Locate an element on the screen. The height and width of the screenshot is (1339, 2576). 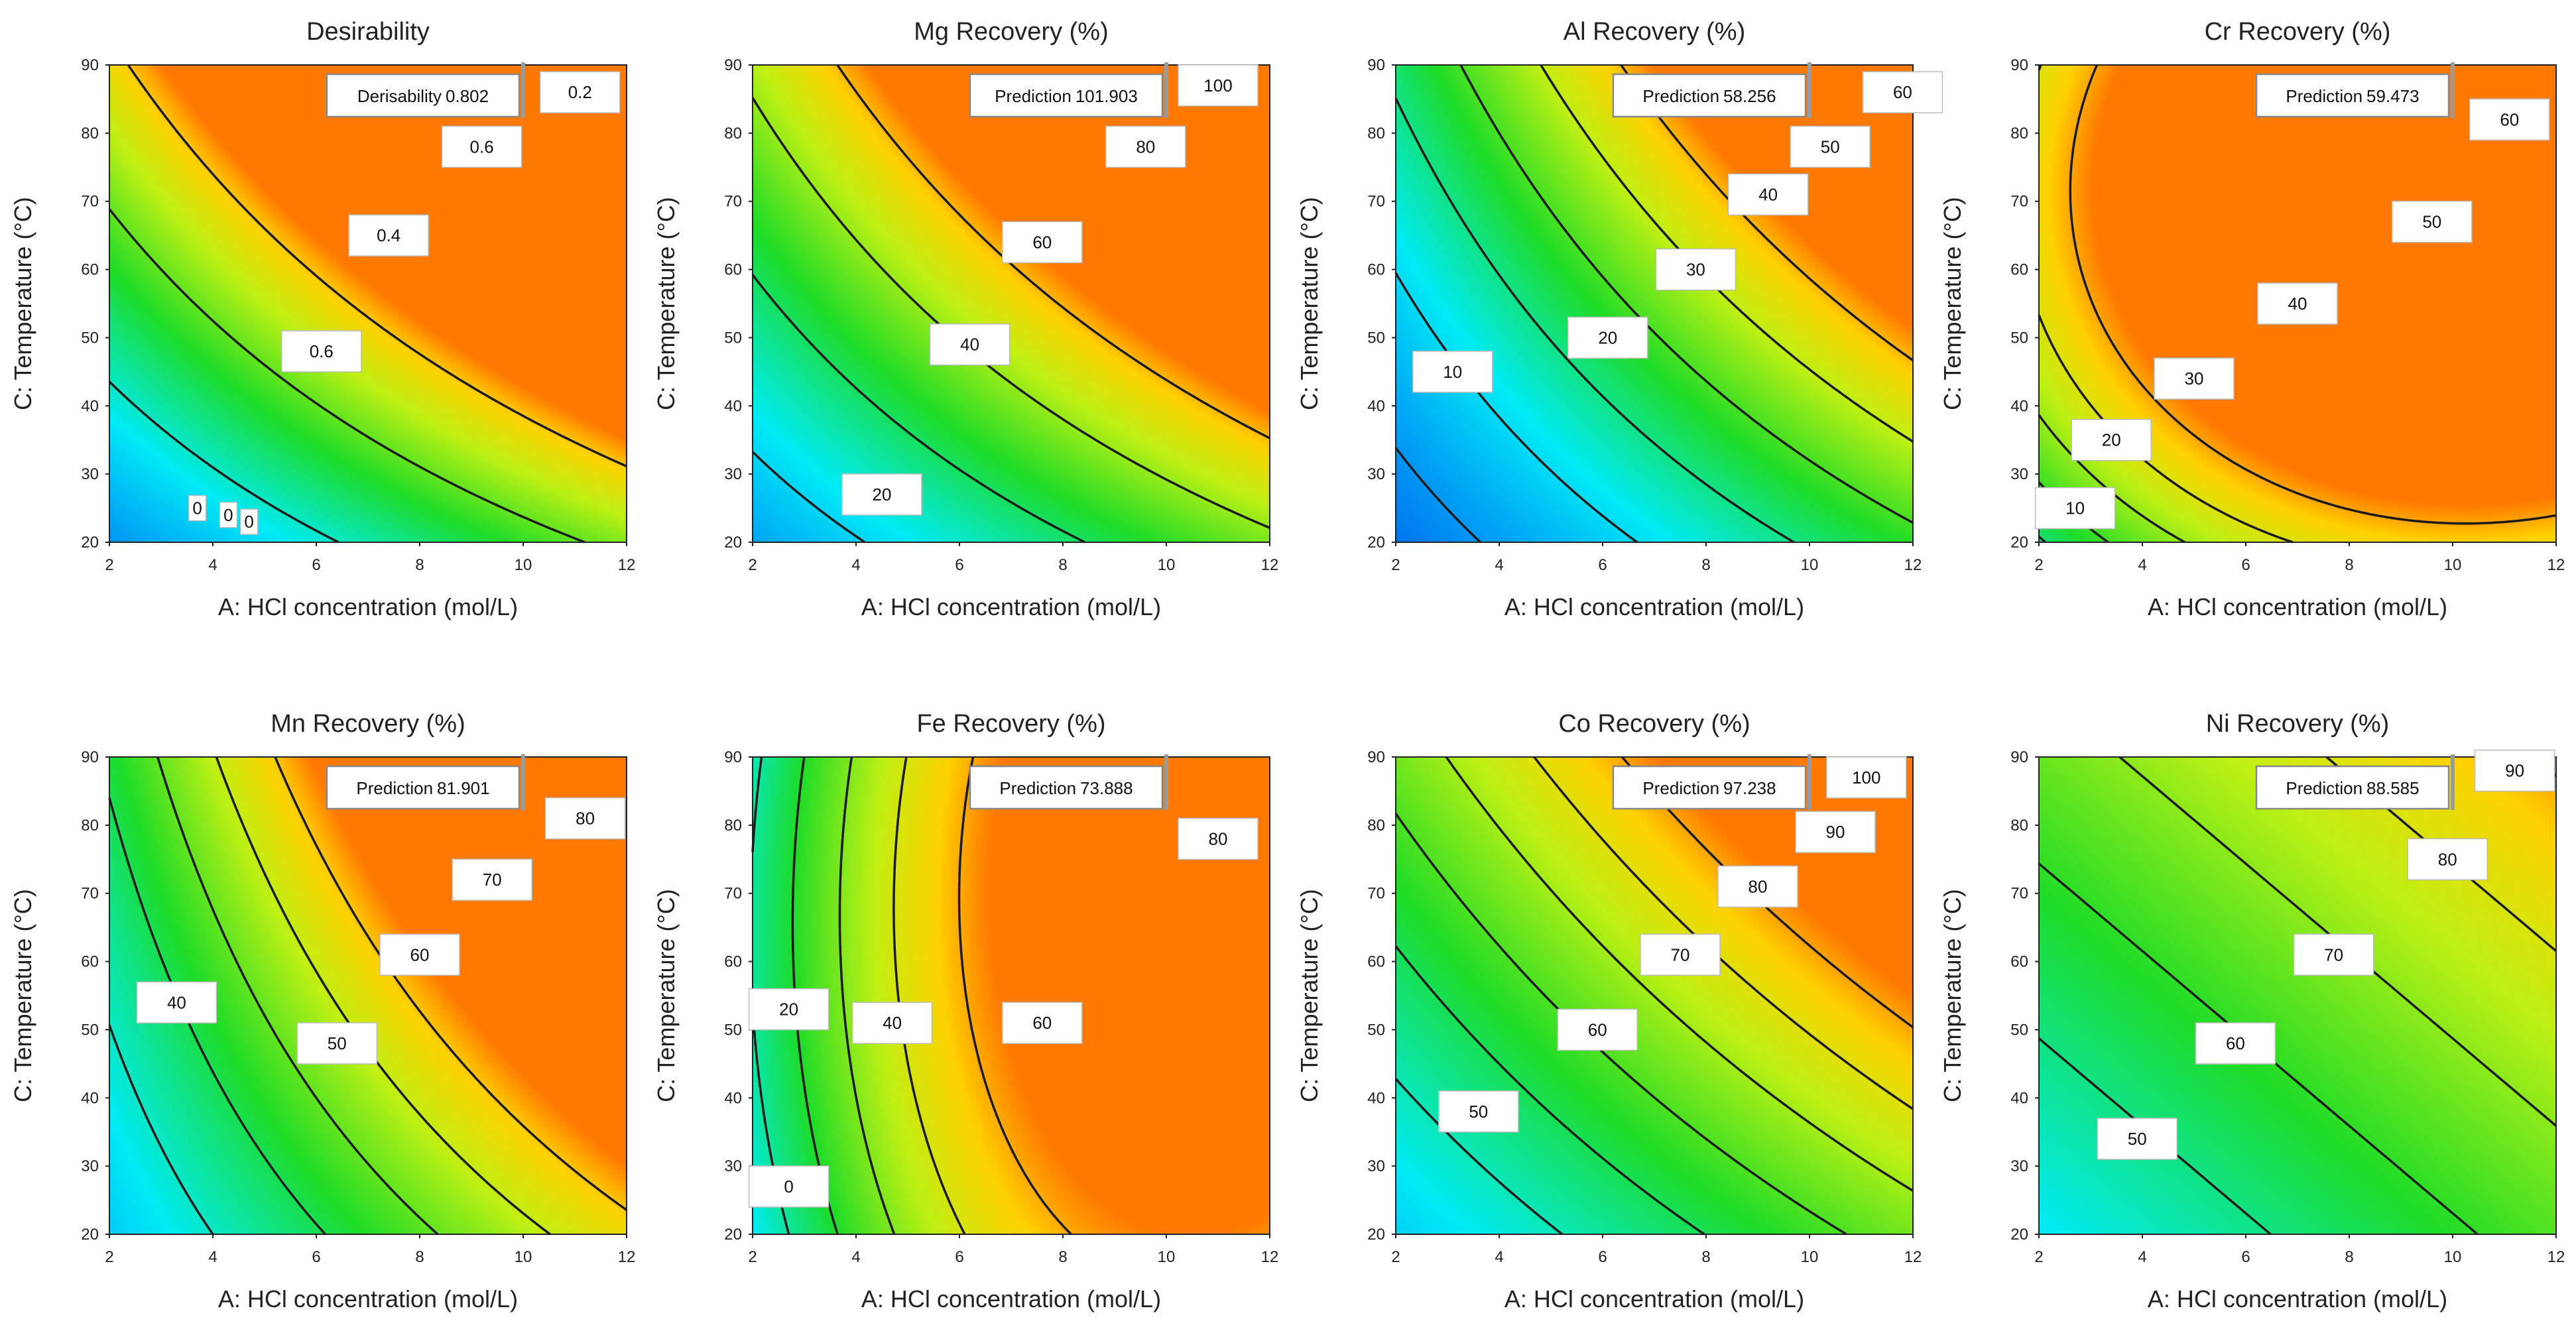
y-tick-label: 70 is located at coordinates (1376, 894).